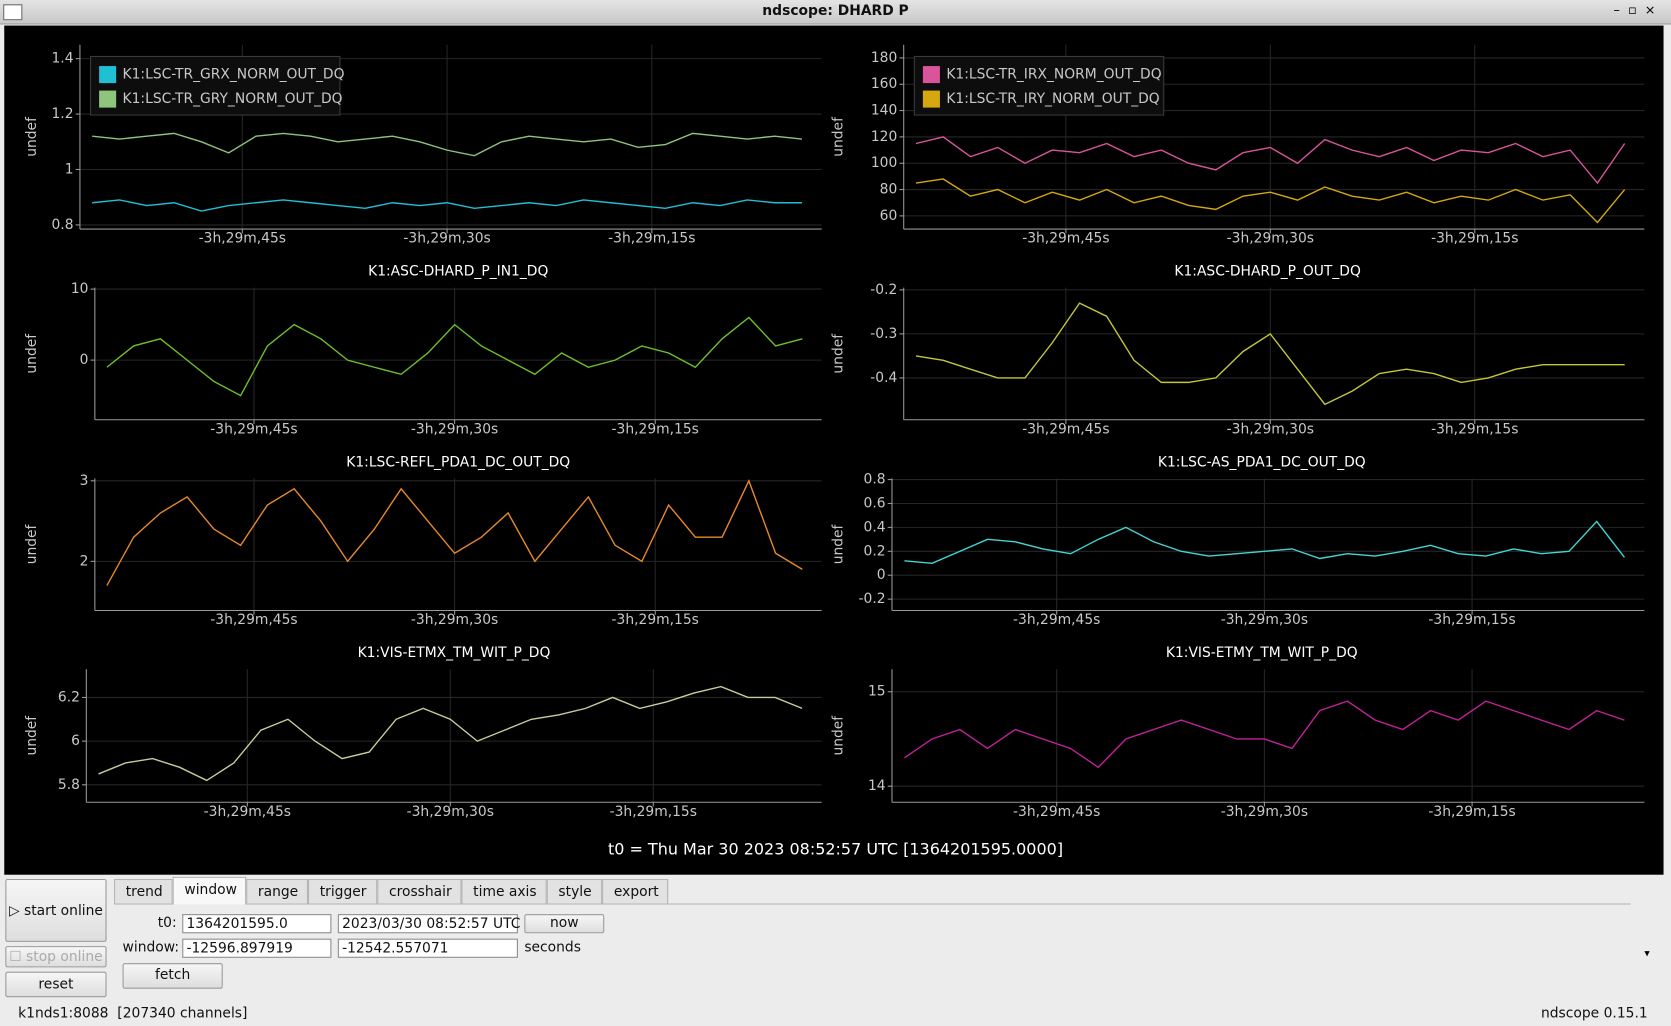  I want to click on y-tick-label: 3, so click(84, 481).